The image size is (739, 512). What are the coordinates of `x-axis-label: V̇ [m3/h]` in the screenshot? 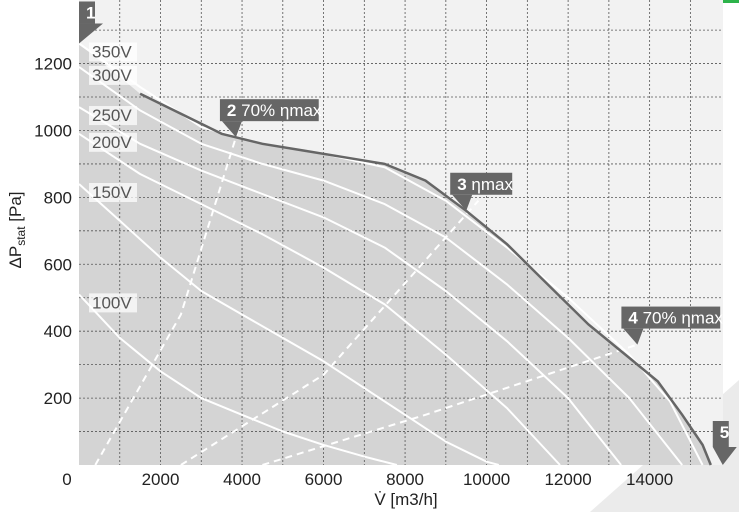 It's located at (405, 499).